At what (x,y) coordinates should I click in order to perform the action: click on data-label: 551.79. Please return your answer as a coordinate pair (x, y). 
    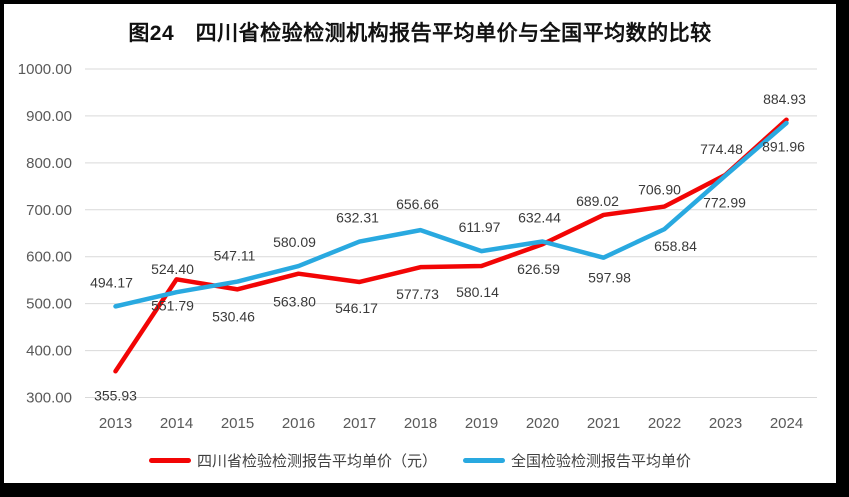
    Looking at the image, I should click on (172, 305).